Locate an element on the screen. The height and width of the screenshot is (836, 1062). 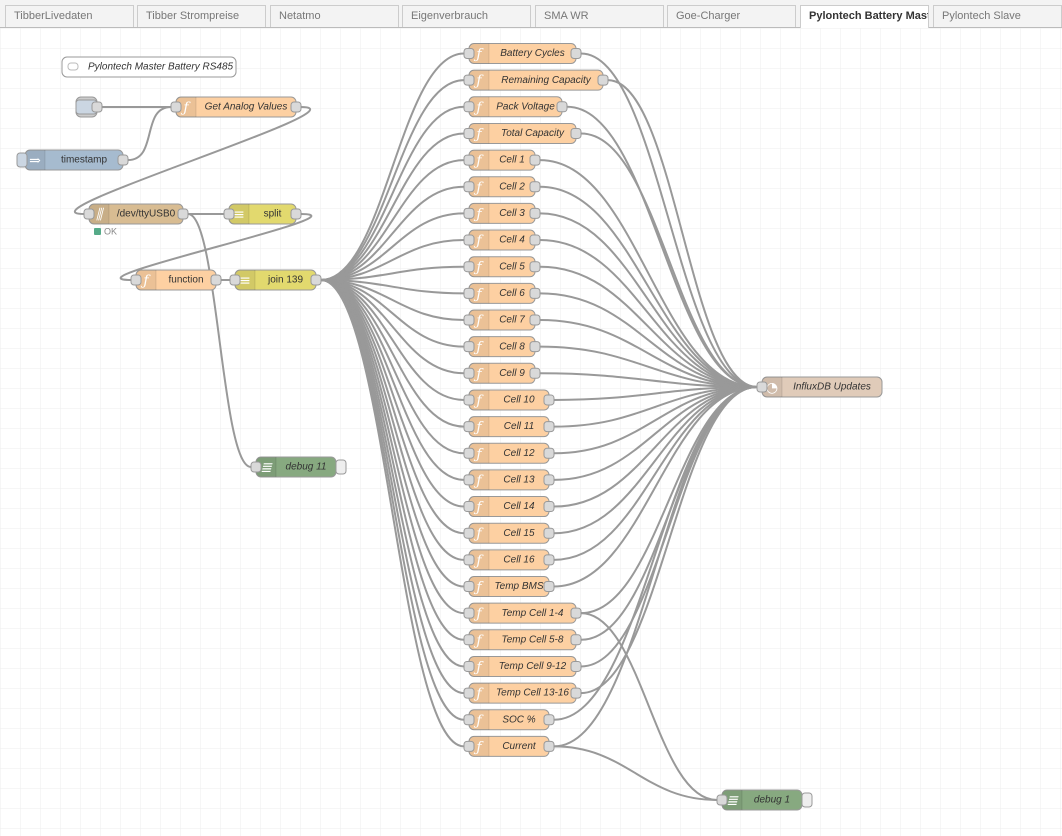
flow-node: ƒ Temp BMS is located at coordinates (509, 586).